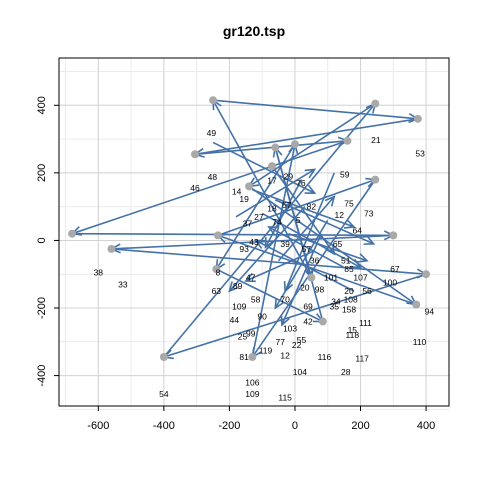  What do you see at coordinates (285, 244) in the screenshot?
I see `city-label: 39` at bounding box center [285, 244].